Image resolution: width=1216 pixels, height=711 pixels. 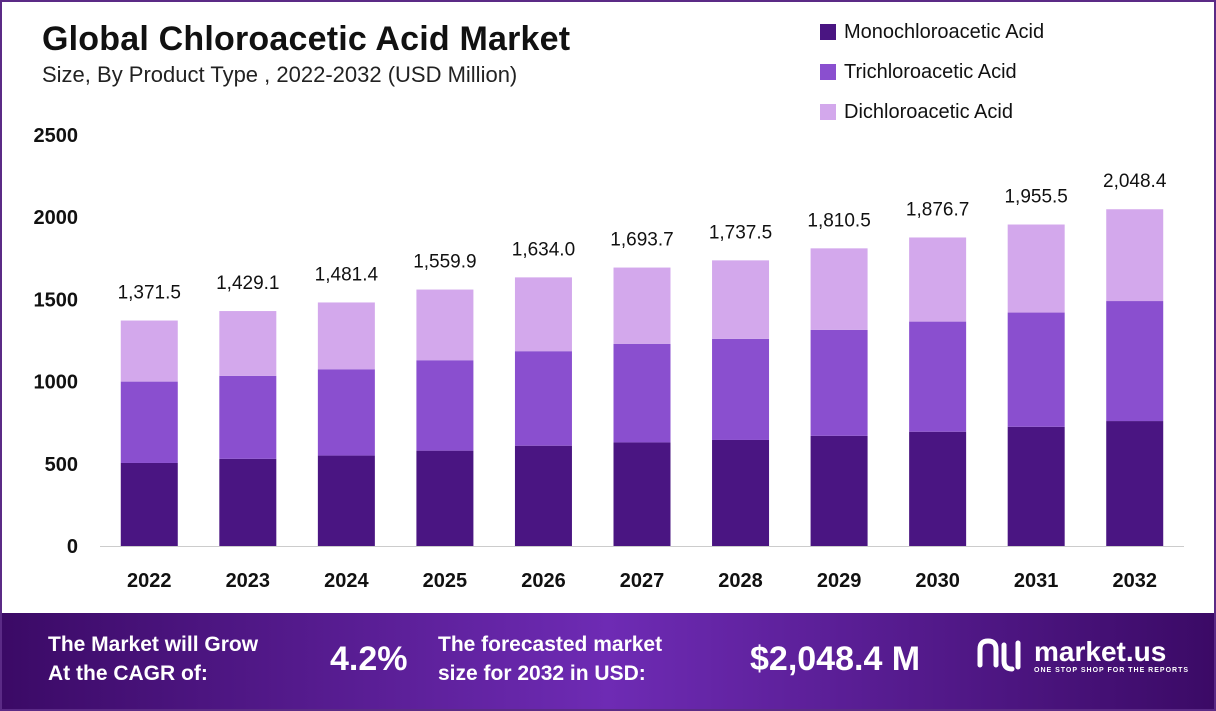 I want to click on y-tick-label: 1000, so click(x=56, y=383).